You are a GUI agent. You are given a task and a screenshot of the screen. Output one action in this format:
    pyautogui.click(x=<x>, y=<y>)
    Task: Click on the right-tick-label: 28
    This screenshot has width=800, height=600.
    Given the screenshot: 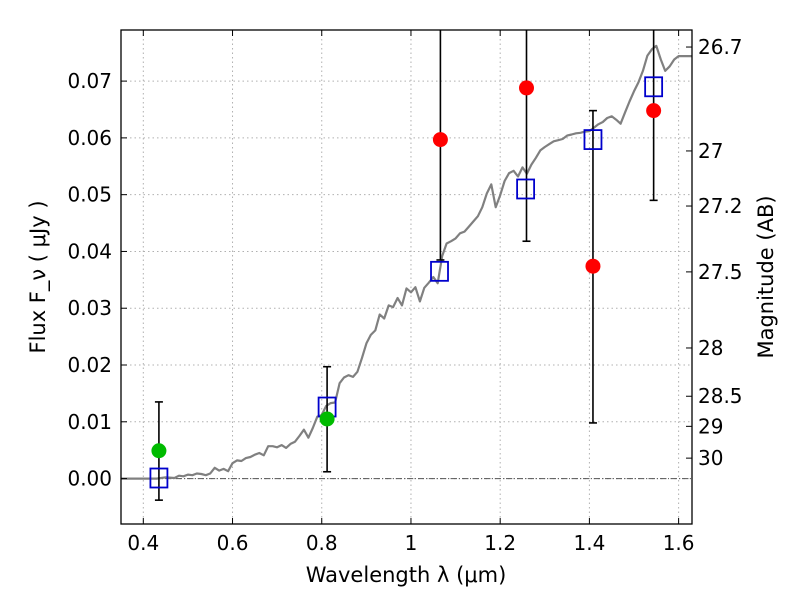 What is the action you would take?
    pyautogui.click(x=710, y=348)
    